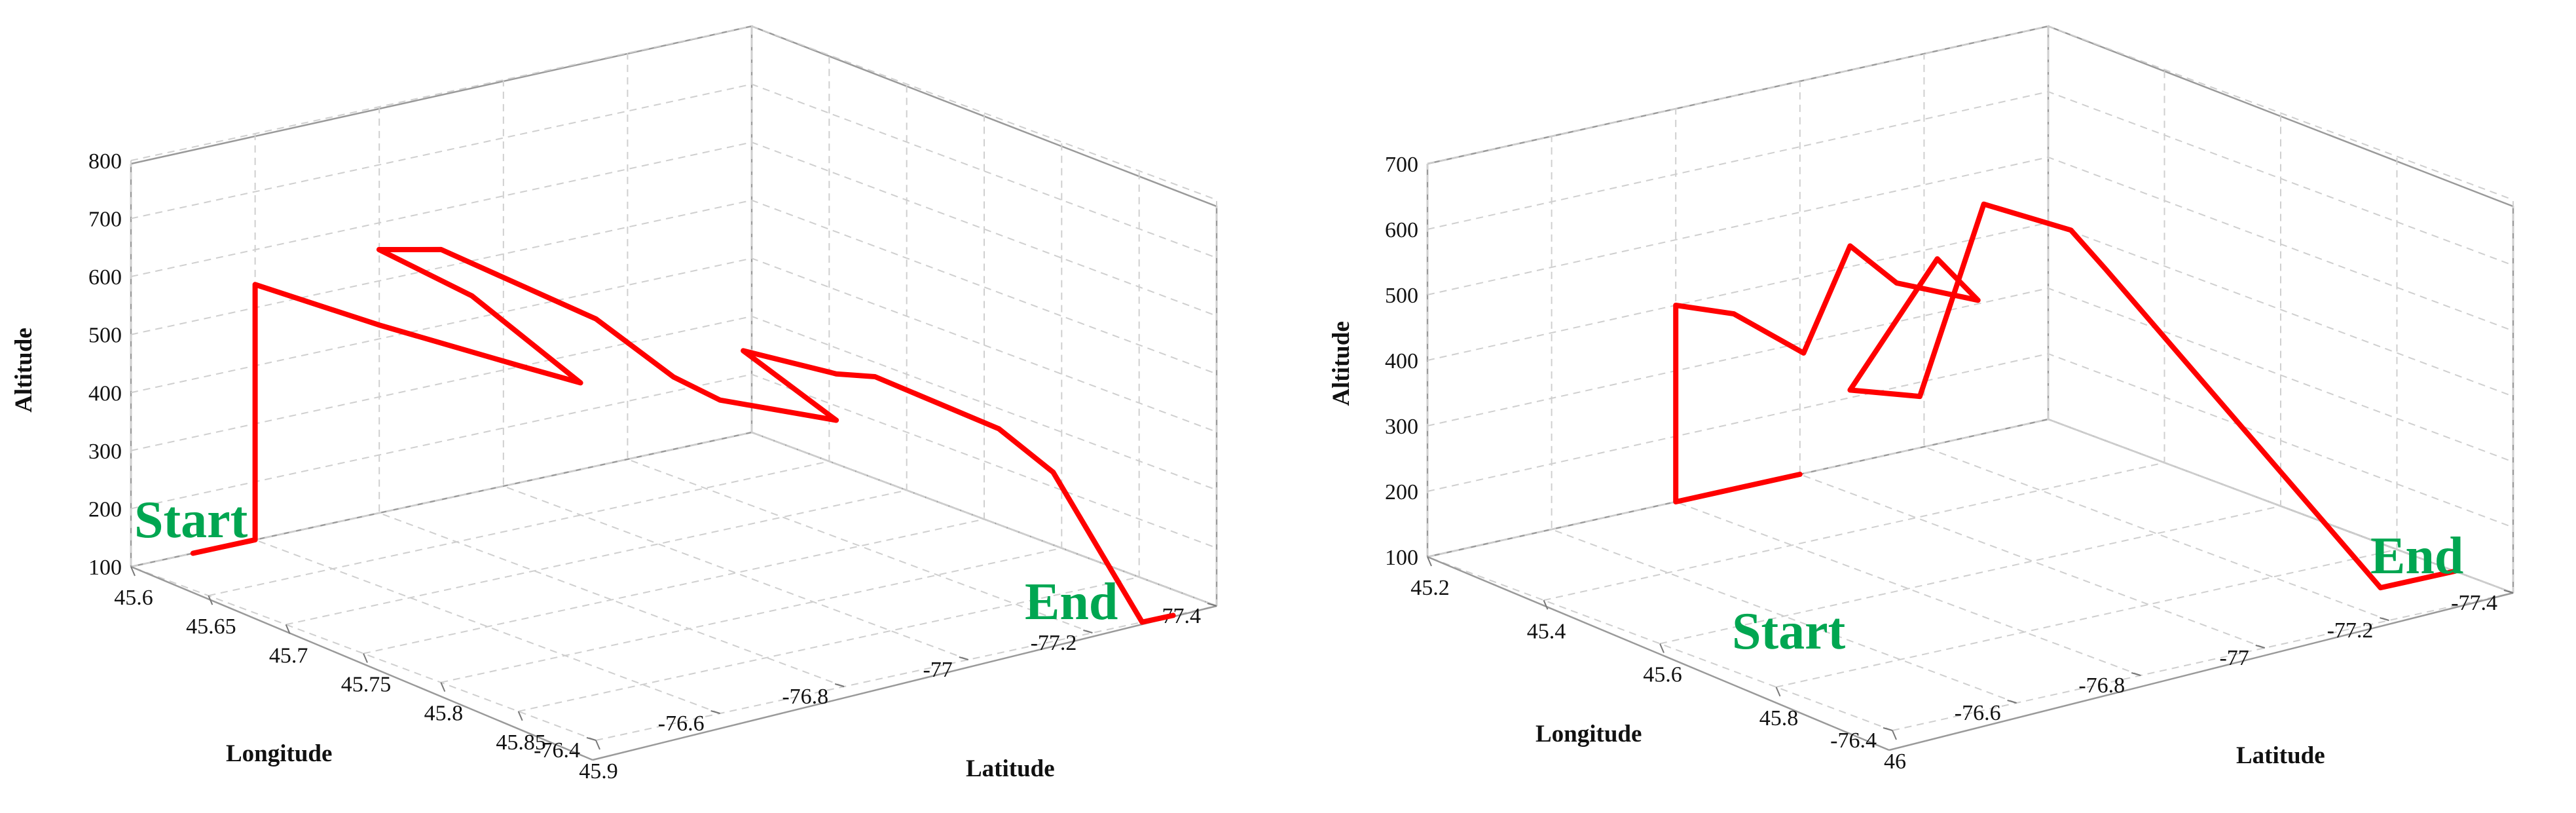 The height and width of the screenshot is (813, 2576). I want to click on x-axis-line-left, so click(361, 663).